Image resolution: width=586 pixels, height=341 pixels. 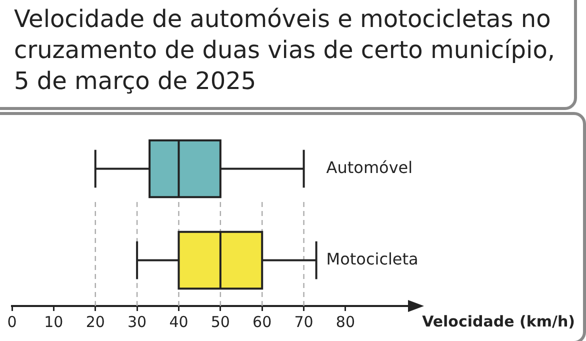 What do you see at coordinates (12, 321) in the screenshot?
I see `x-tick-label: 0` at bounding box center [12, 321].